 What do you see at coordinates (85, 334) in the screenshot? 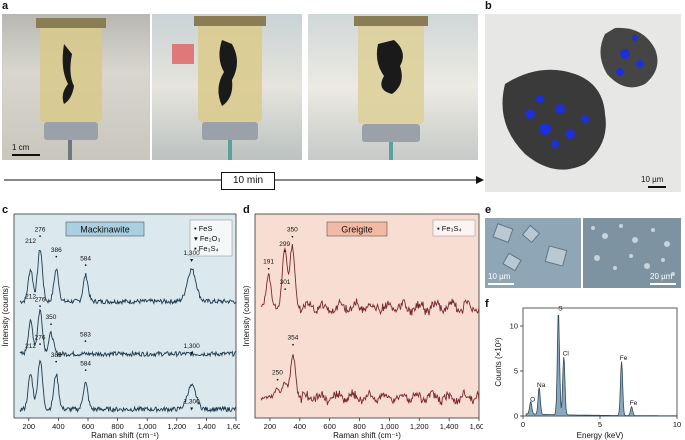
I see `peak-label: 583` at bounding box center [85, 334].